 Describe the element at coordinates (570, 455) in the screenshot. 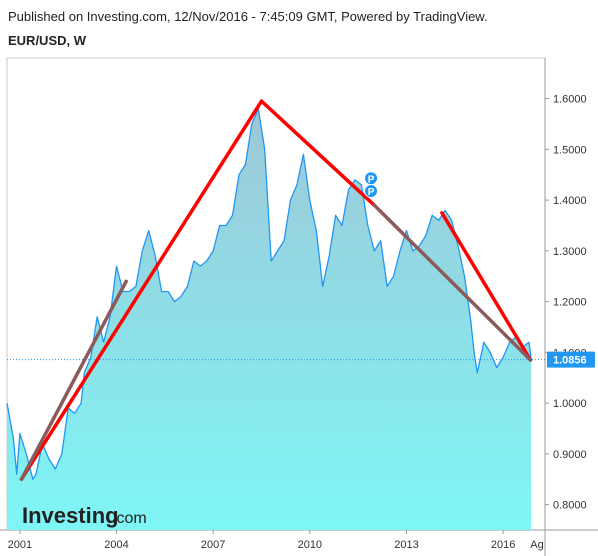

I see `price-tick-label: 0.9000` at that location.